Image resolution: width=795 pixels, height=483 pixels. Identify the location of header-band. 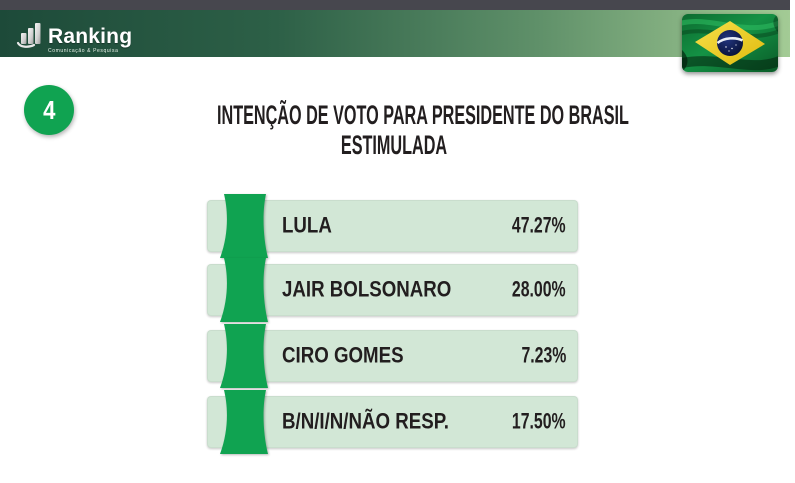
(395, 33).